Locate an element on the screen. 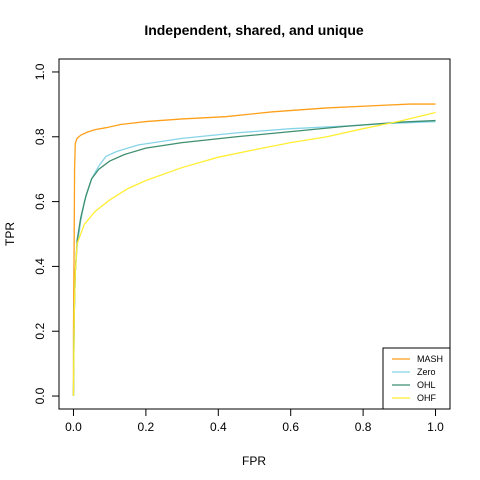  legend-box is located at coordinates (416, 378).